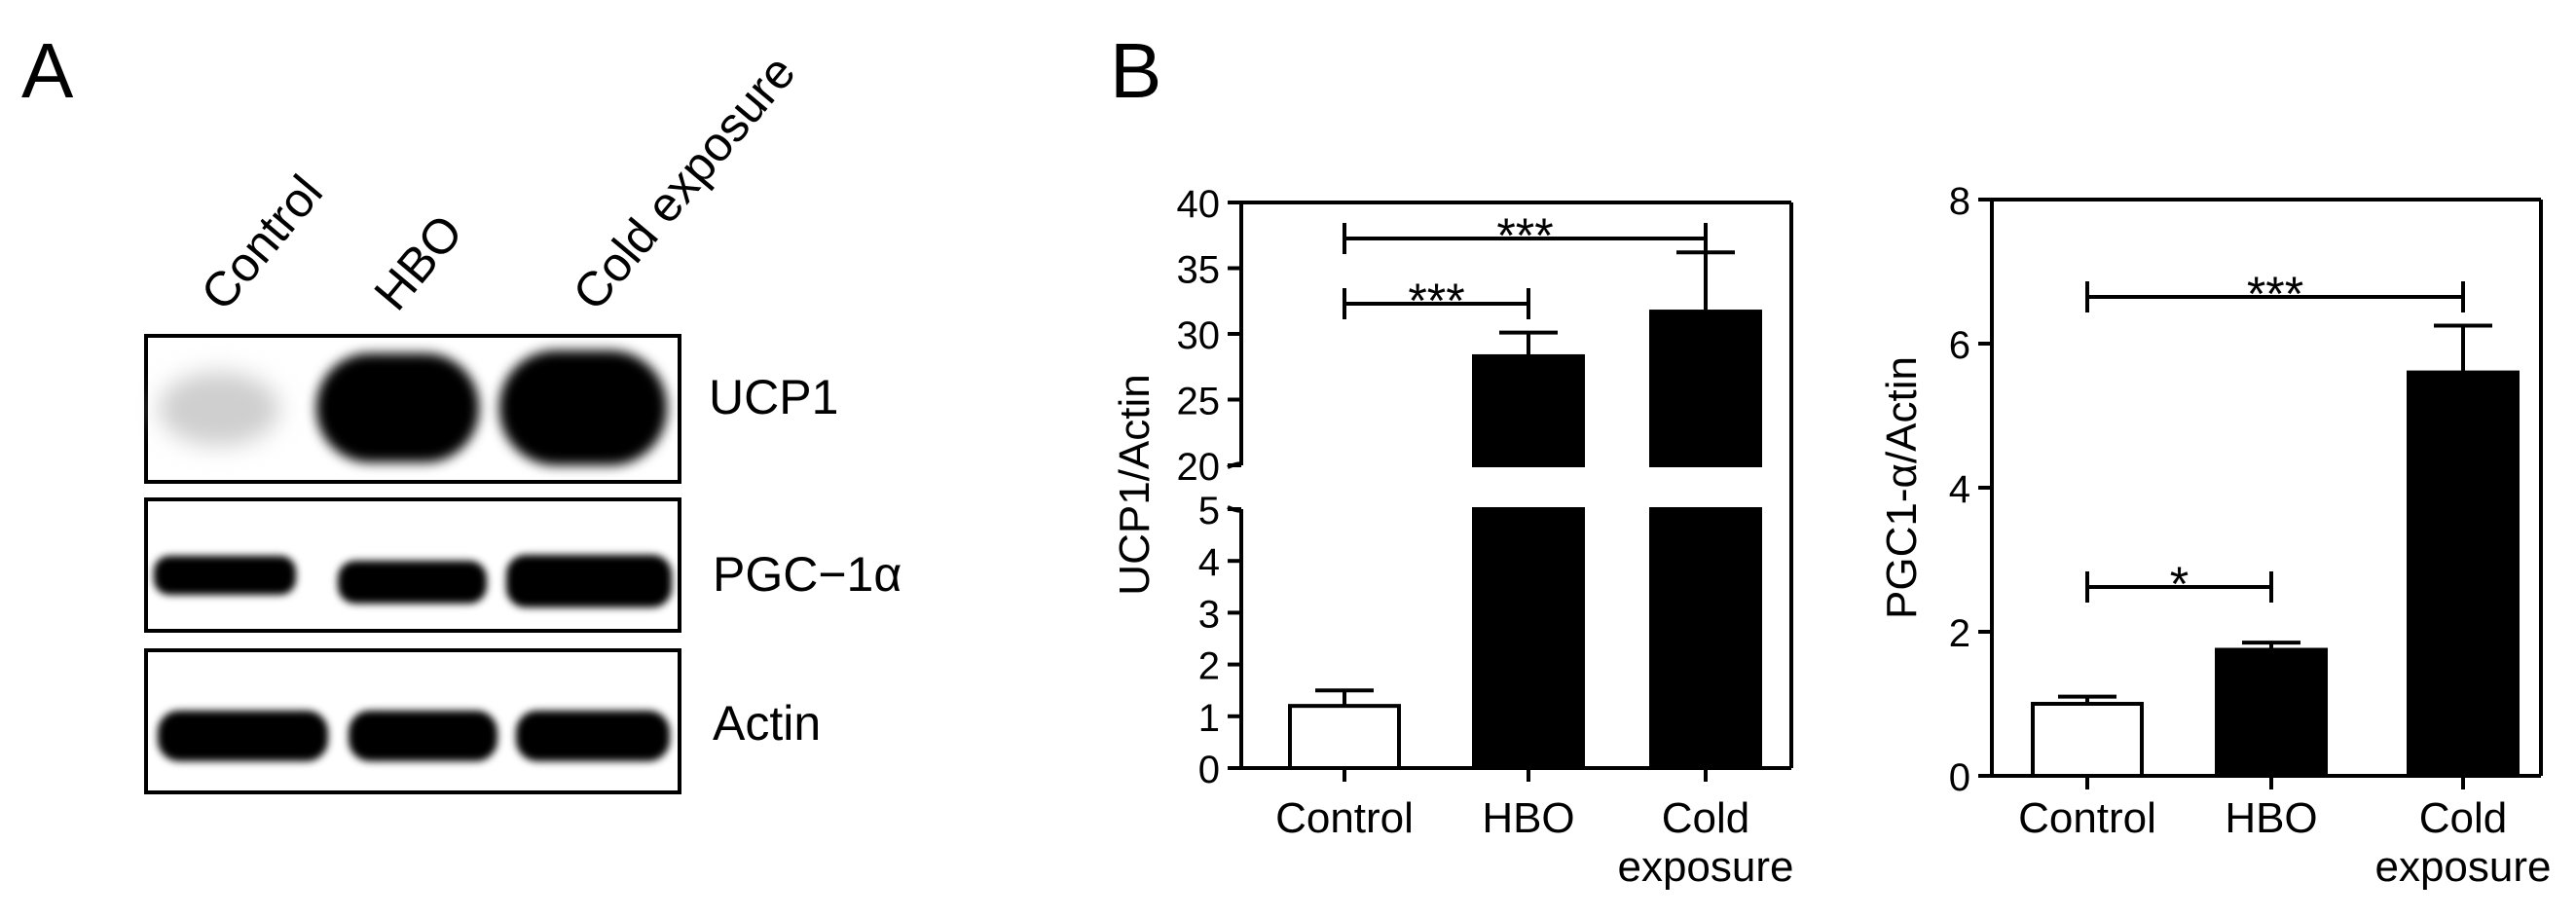 Image resolution: width=2576 pixels, height=917 pixels. I want to click on band-ucp1-control, so click(219, 409).